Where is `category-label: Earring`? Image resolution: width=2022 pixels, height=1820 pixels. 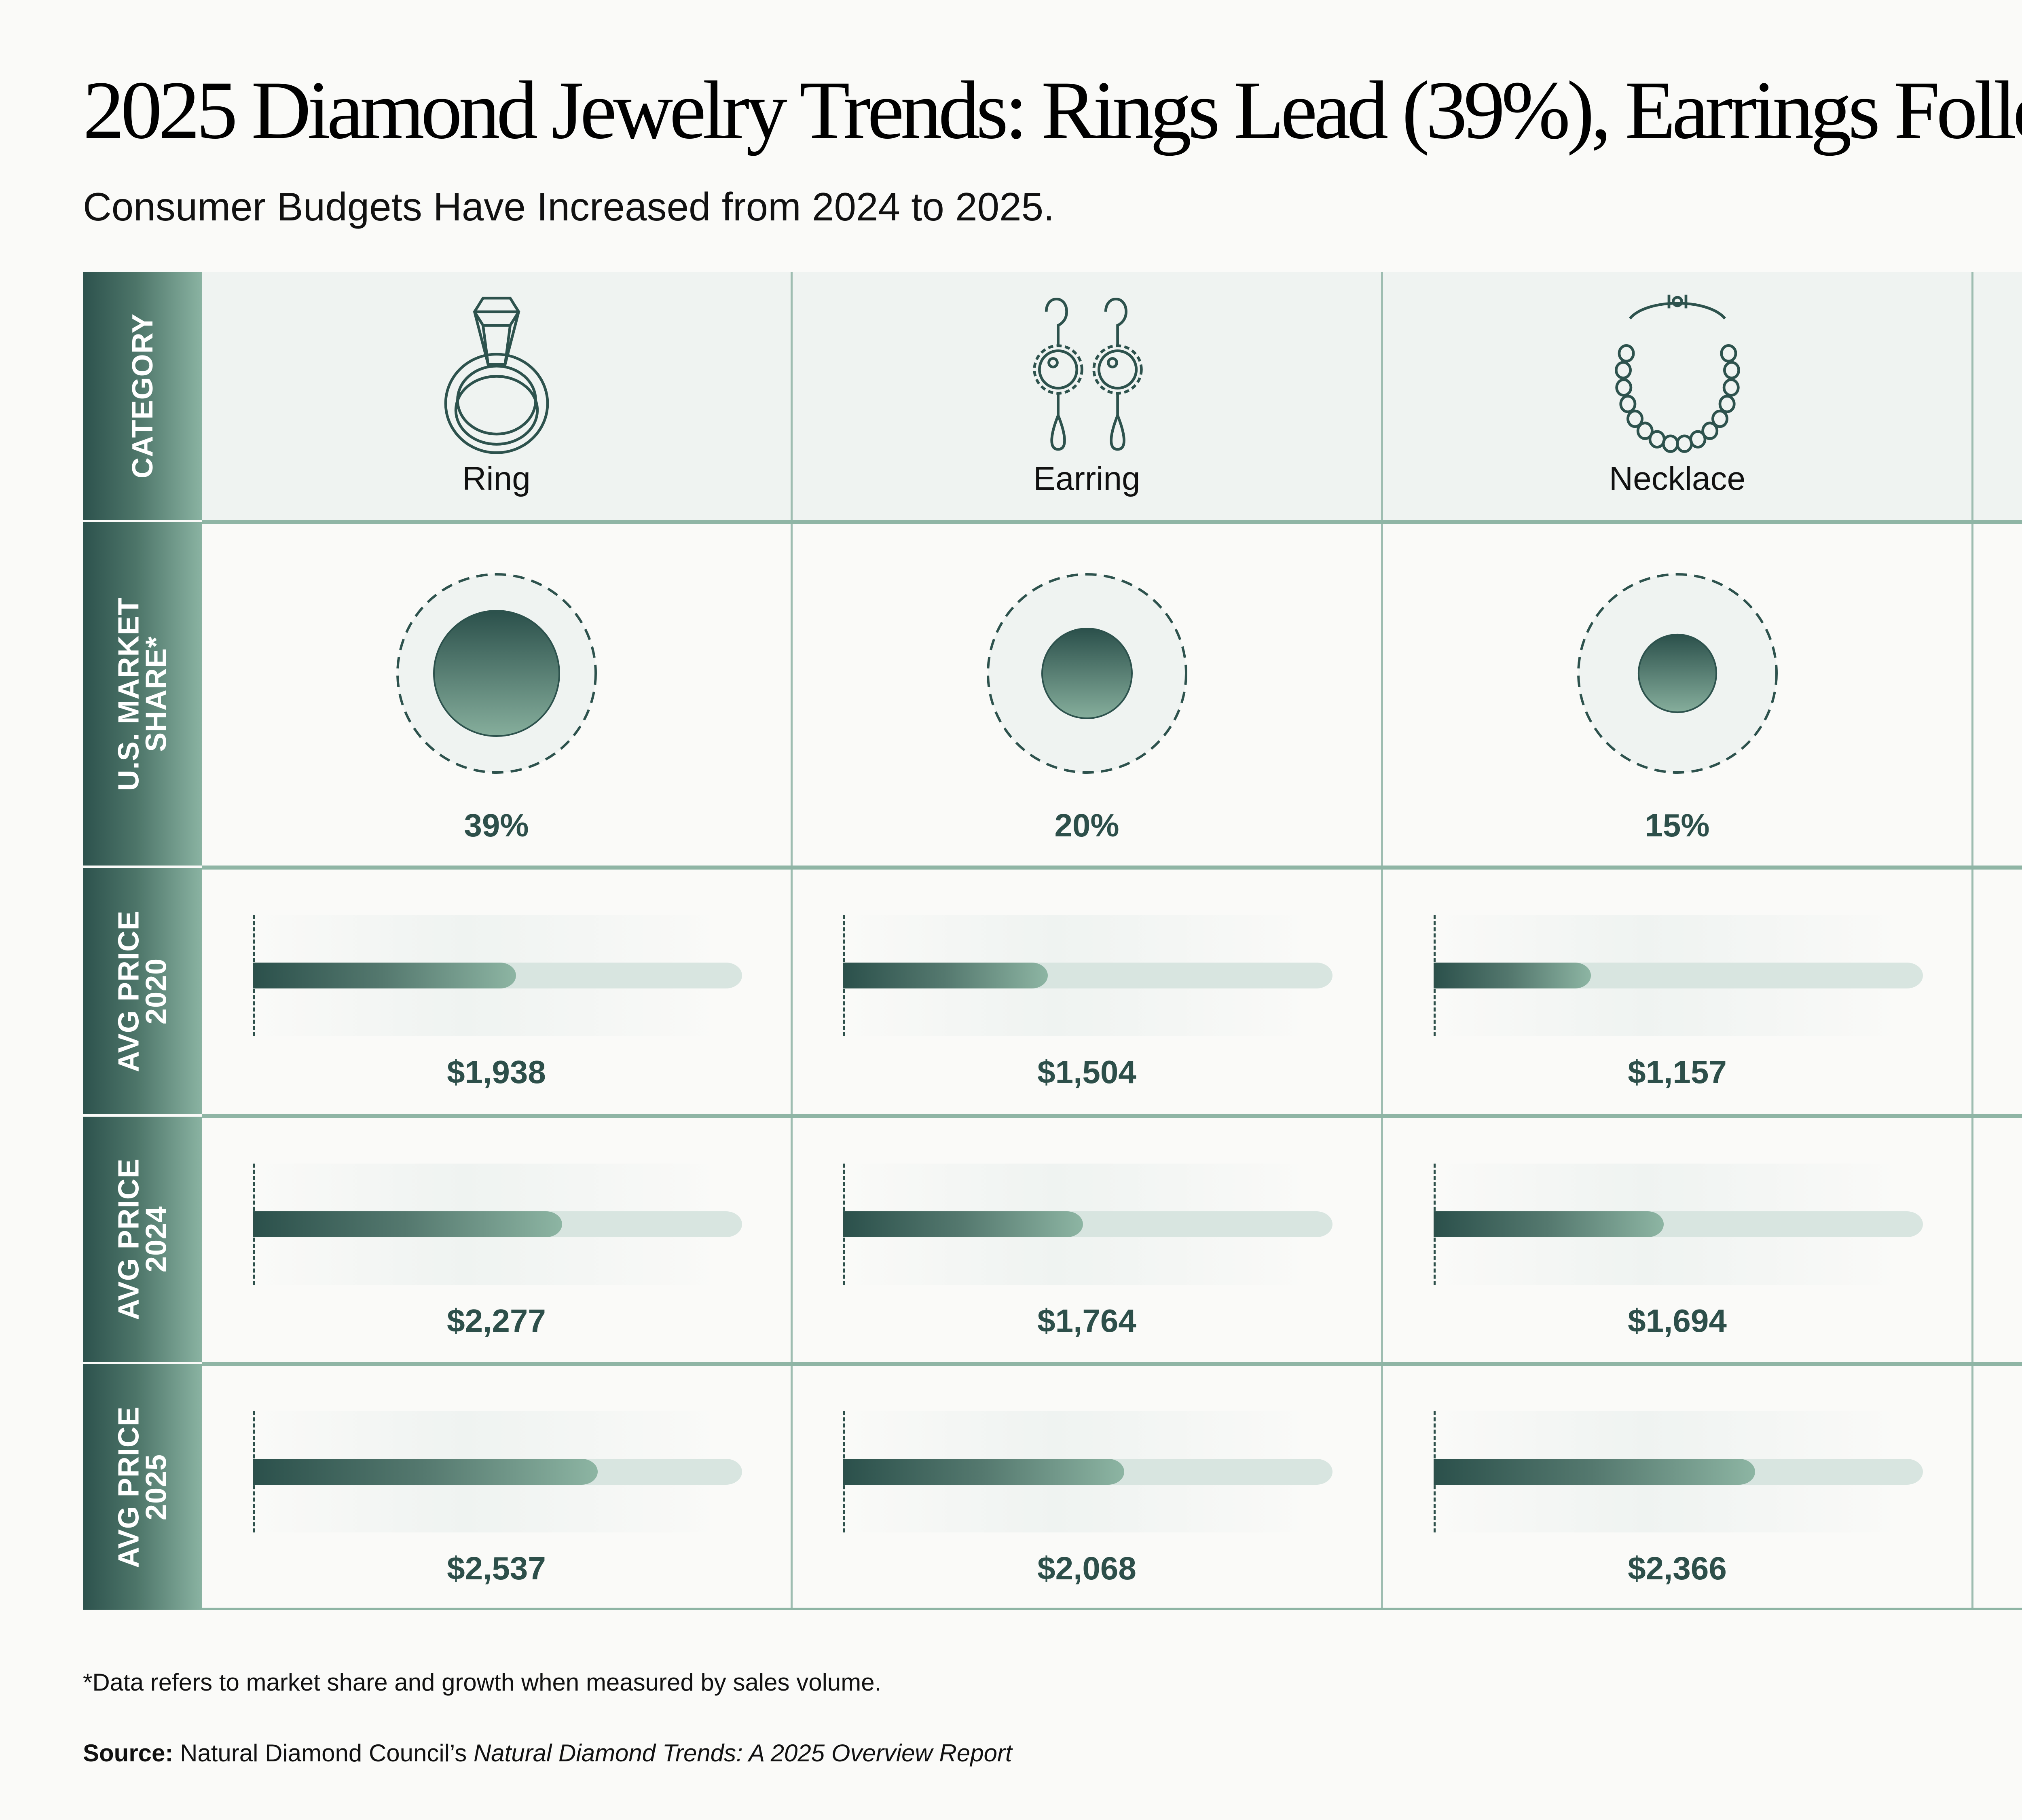 category-label: Earring is located at coordinates (1086, 478).